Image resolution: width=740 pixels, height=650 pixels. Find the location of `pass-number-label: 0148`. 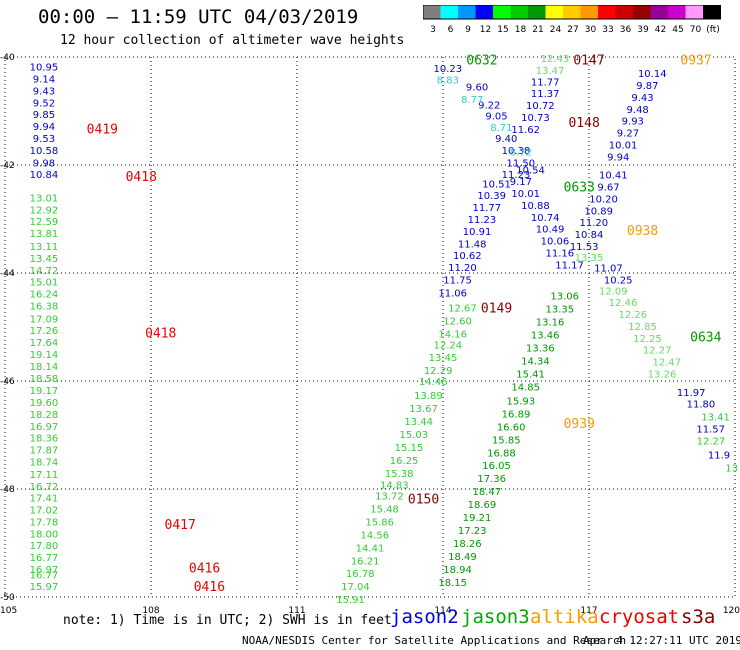

pass-number-label: 0148 is located at coordinates (583, 123).